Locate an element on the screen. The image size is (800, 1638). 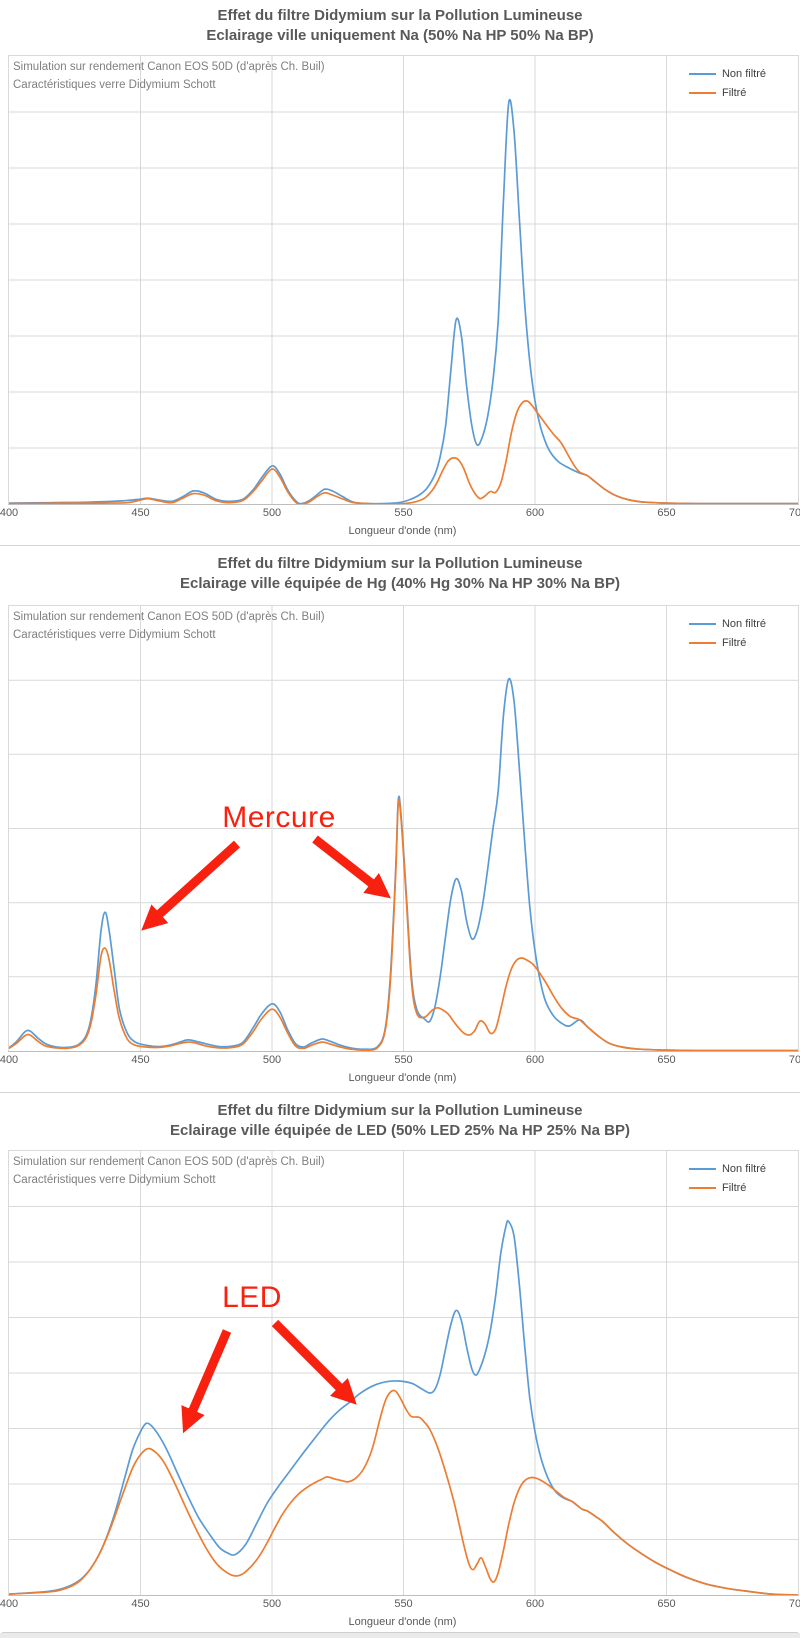
bottom-edge-strip is located at coordinates (400, 1635).